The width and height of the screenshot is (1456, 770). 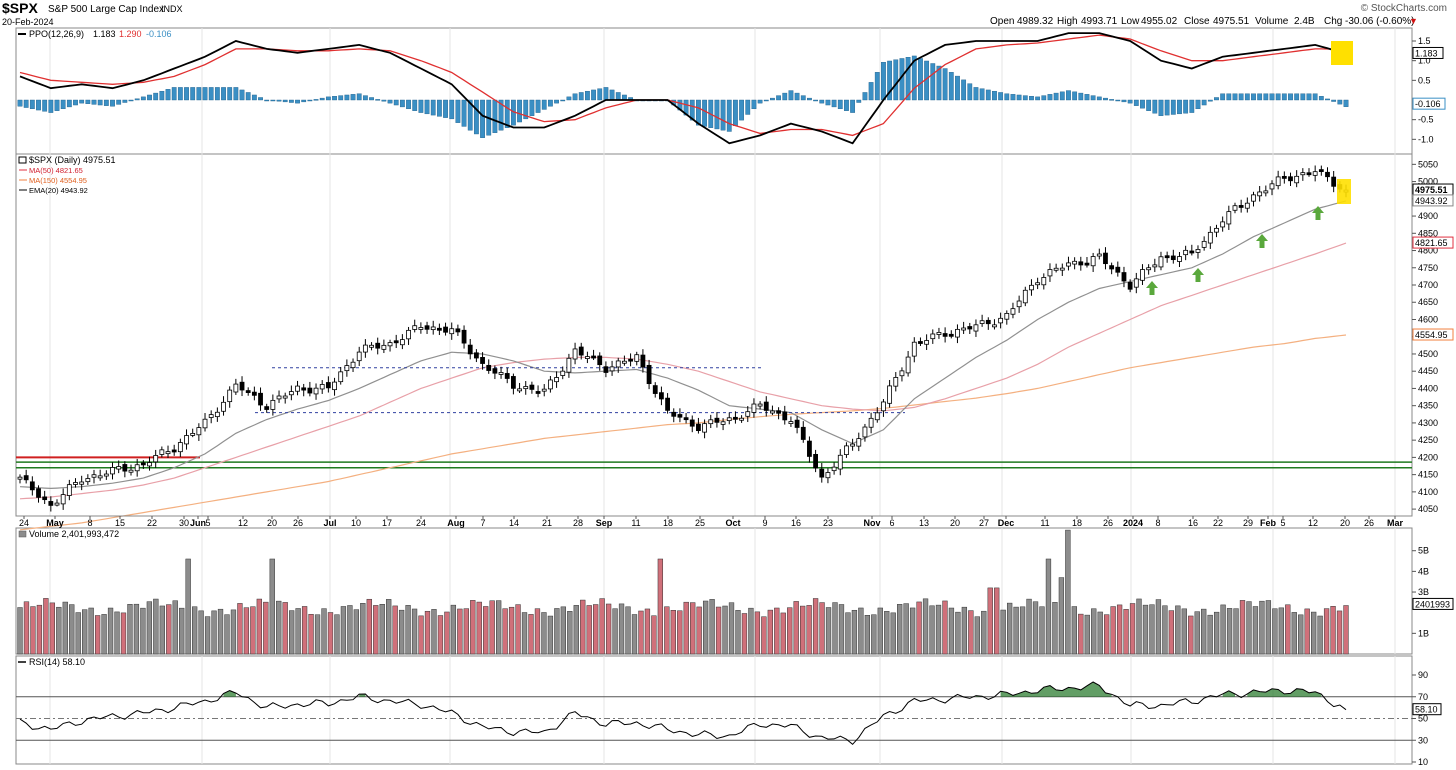 I want to click on volume-bars, so click(x=683, y=592).